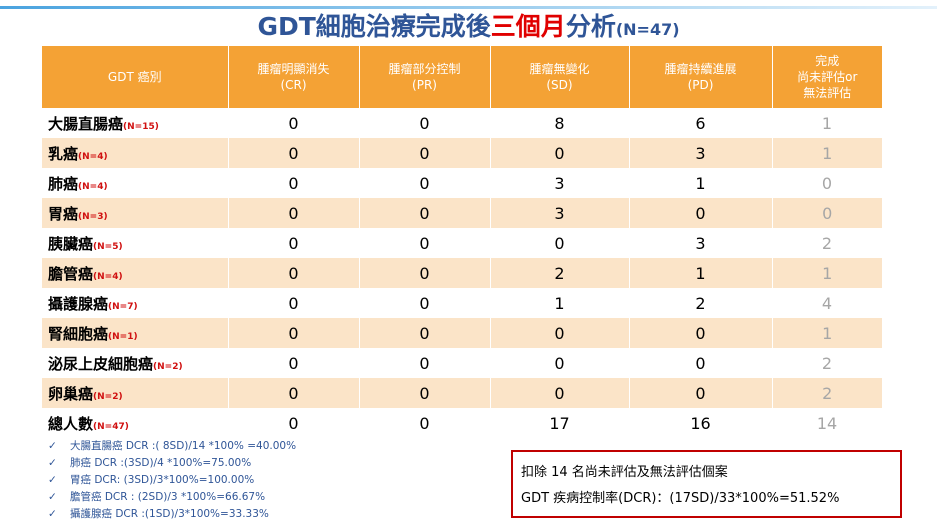  What do you see at coordinates (680, 498) in the screenshot?
I see `summary-line-2: GDT 疾病控制率(DCR)：(17SD)/33*100%=51.52%` at bounding box center [680, 498].